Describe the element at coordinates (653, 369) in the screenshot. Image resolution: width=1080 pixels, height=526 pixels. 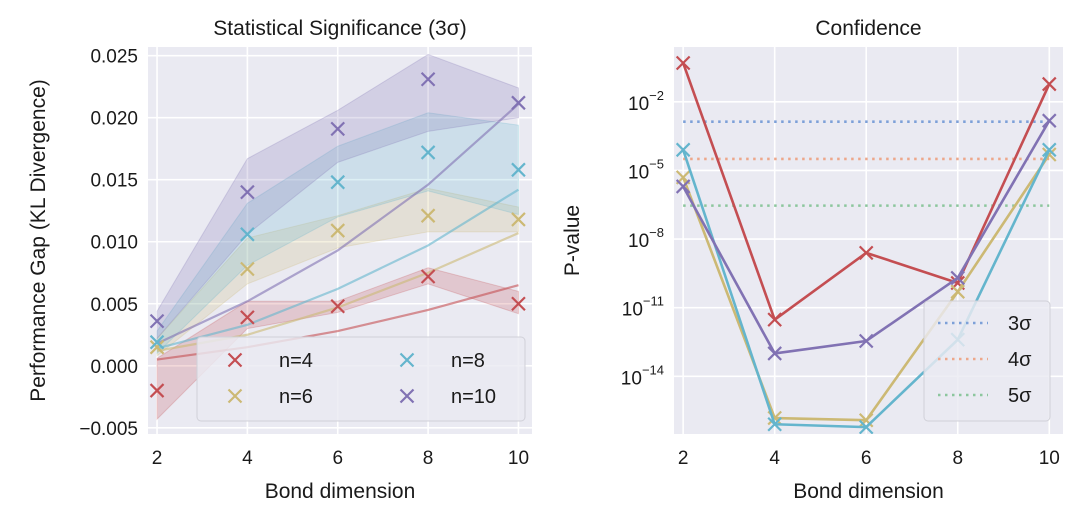
I see `y-tick-exponent: −14` at that location.